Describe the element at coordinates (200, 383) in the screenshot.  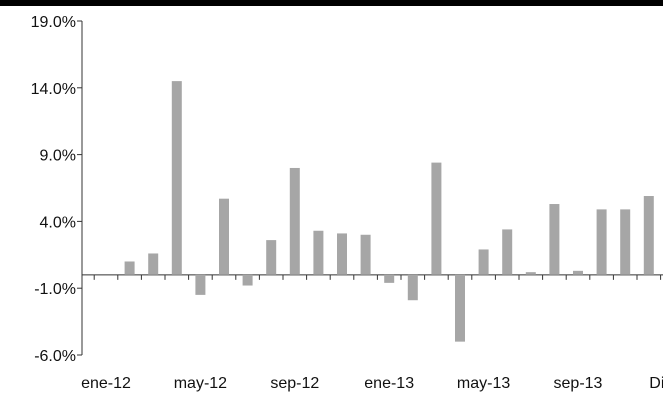
I see `x-tick-label: may-12` at that location.